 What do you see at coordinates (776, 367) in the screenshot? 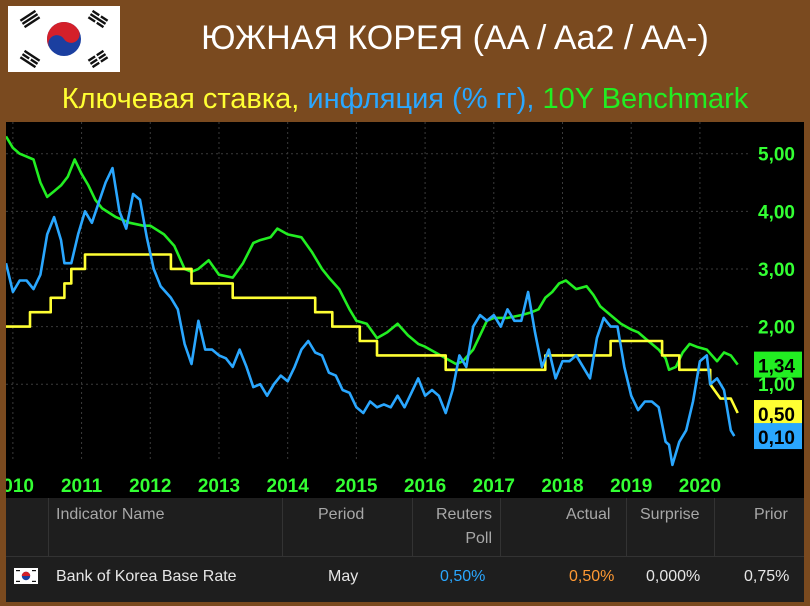
I see `end-value-label: 1,34` at bounding box center [776, 367].